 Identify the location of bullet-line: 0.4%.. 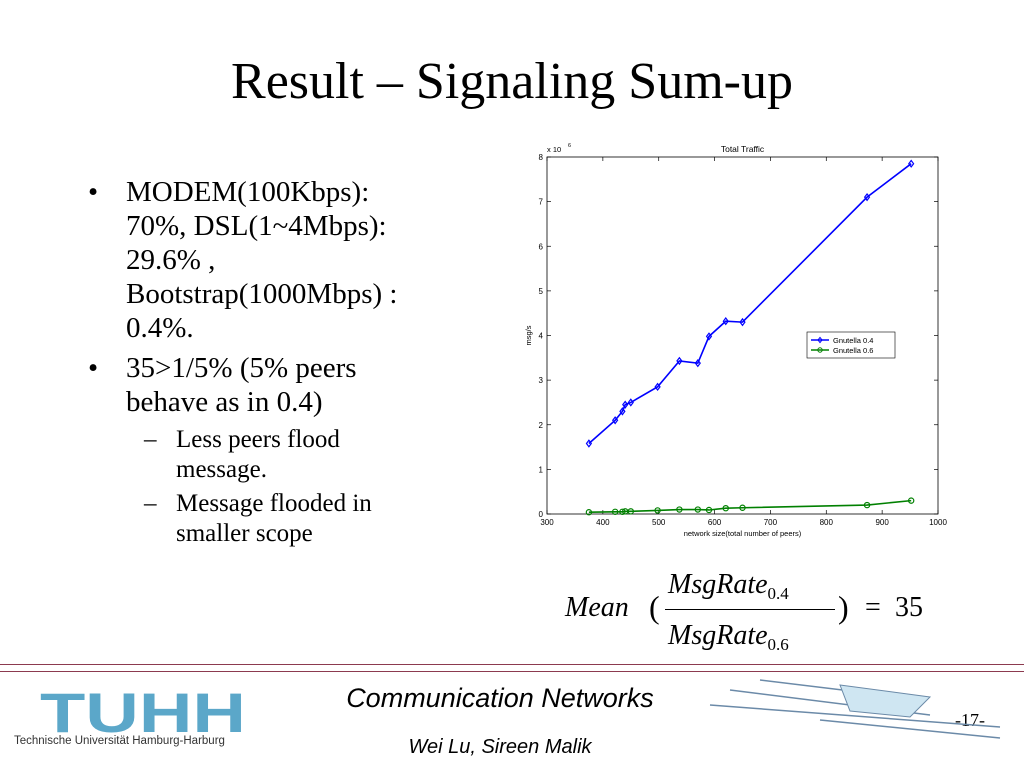
(160, 328).